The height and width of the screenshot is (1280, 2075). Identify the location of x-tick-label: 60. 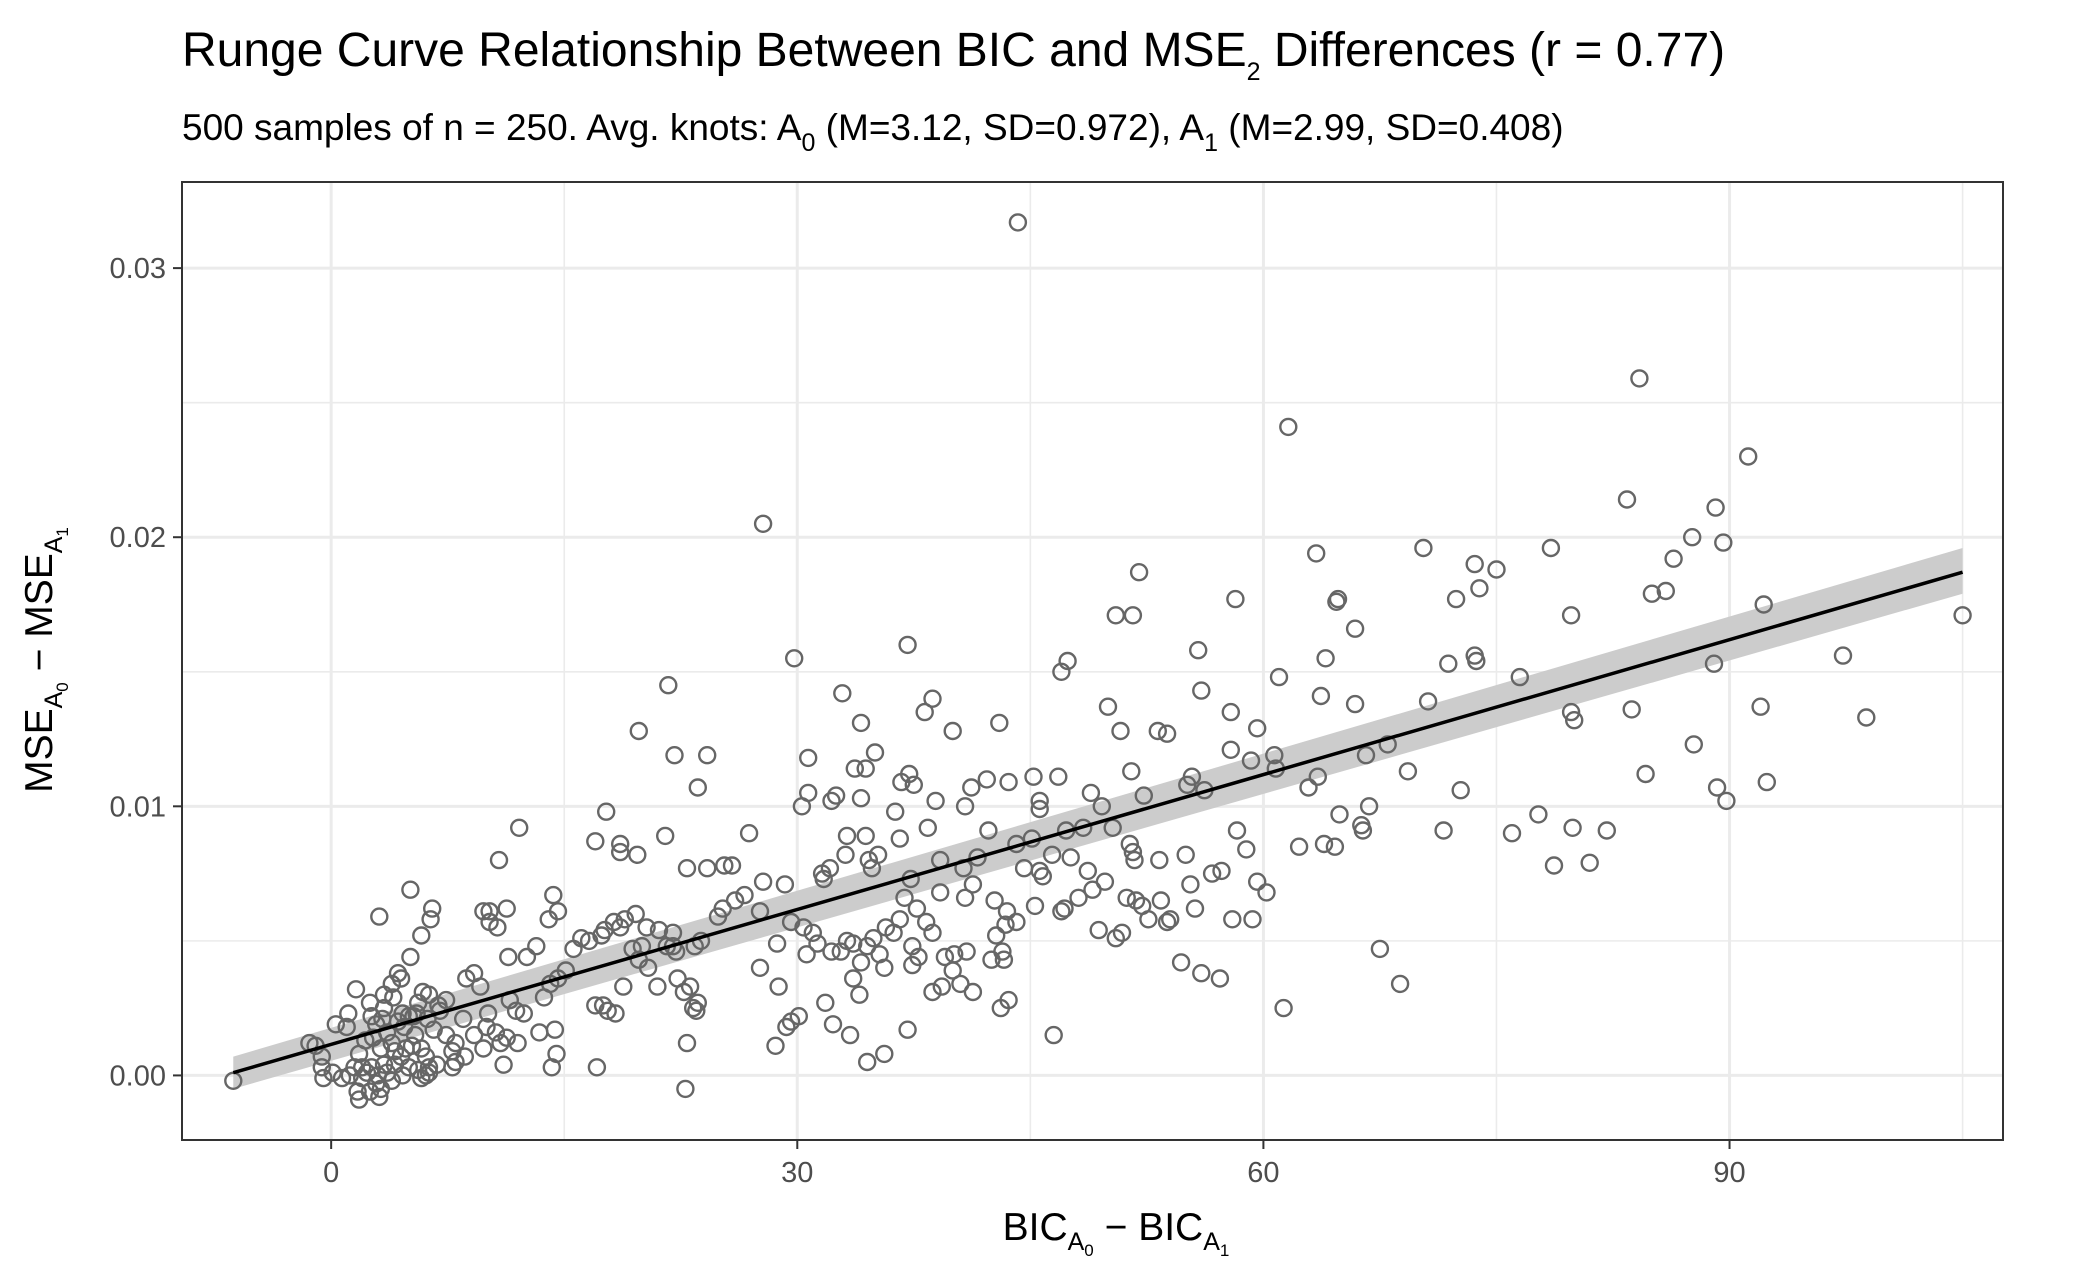
(1263, 1173).